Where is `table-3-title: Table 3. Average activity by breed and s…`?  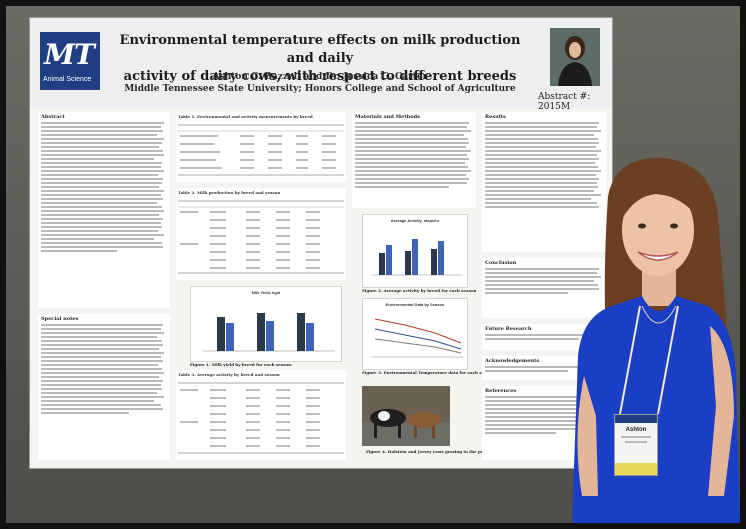
table-3-title: Table 3. Average activity by breed and s… is located at coordinates (261, 374).